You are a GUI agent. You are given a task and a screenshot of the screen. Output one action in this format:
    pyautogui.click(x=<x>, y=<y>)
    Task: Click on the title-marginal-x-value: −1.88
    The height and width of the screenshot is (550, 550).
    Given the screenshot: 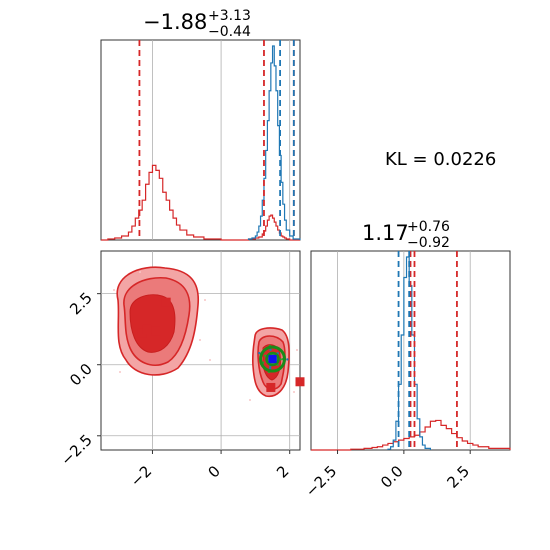 What is the action you would take?
    pyautogui.click(x=175, y=22)
    